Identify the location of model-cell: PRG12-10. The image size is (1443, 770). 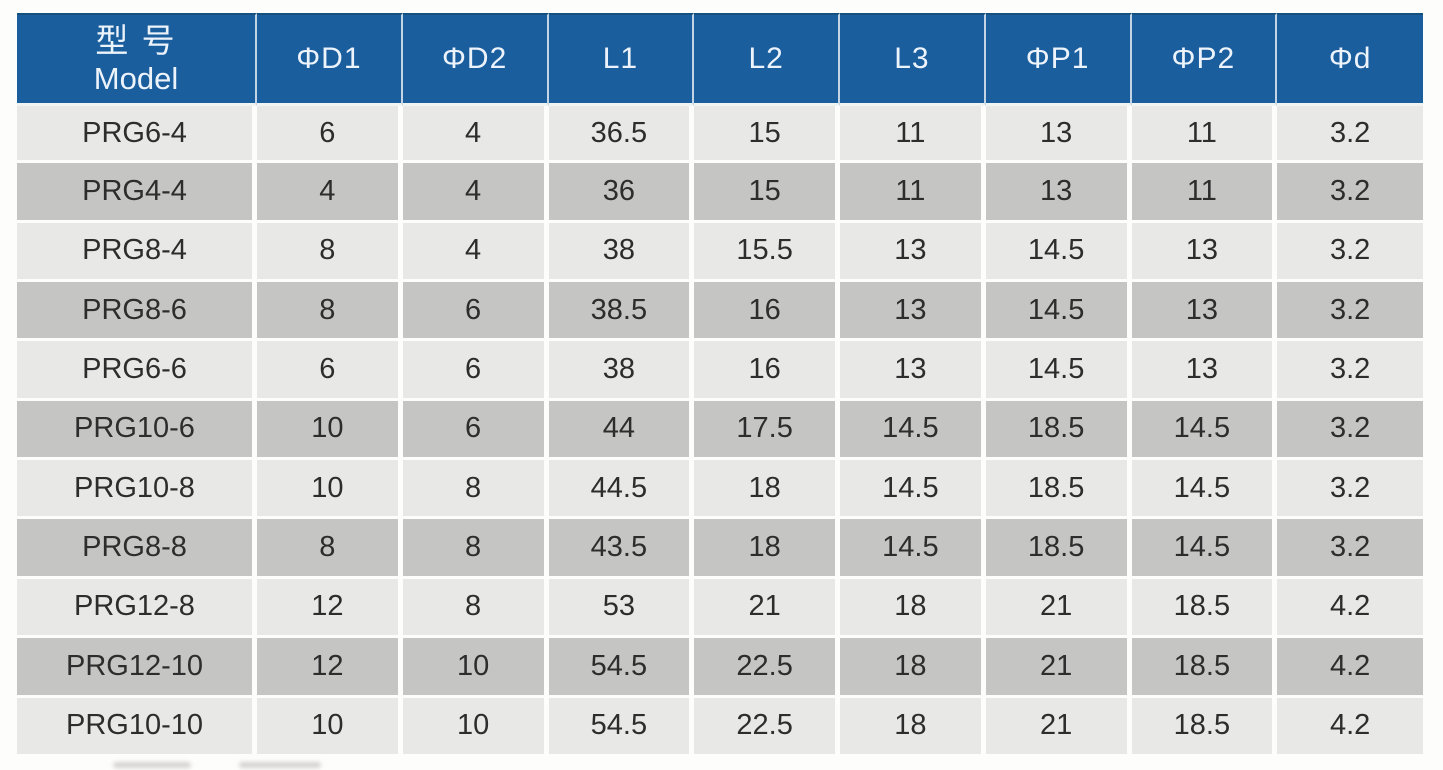
(137, 665).